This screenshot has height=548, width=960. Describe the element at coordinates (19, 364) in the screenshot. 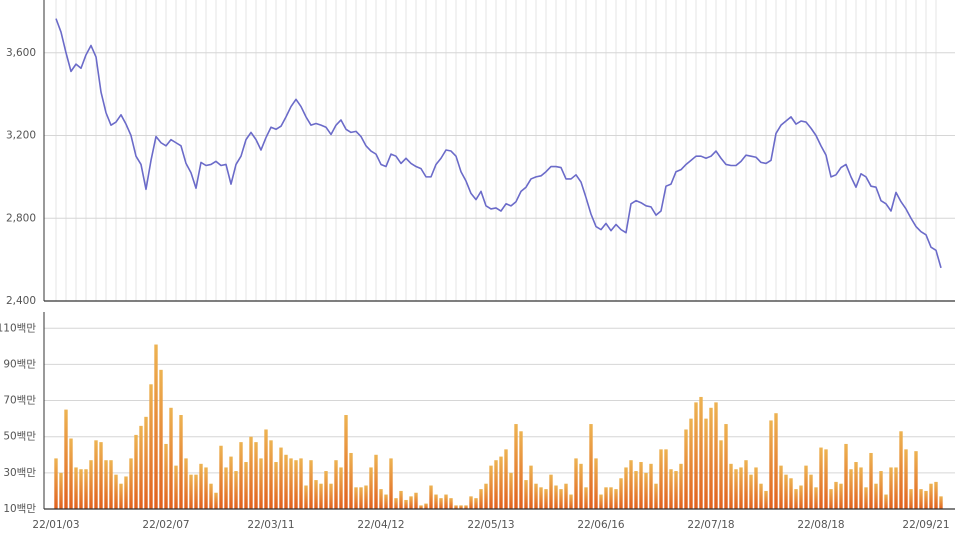

I see `y-tick-label: 90백만` at that location.